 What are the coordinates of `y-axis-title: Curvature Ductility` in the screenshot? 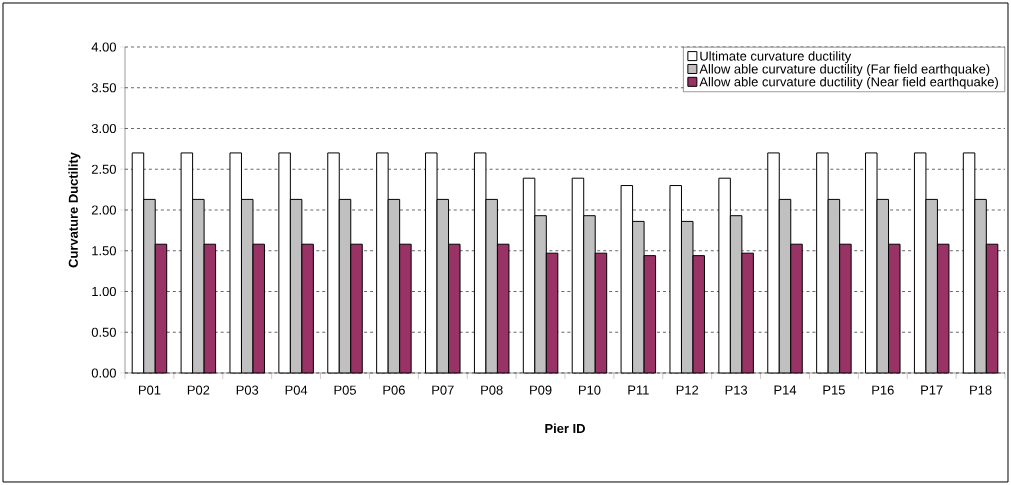 It's located at (74, 210).